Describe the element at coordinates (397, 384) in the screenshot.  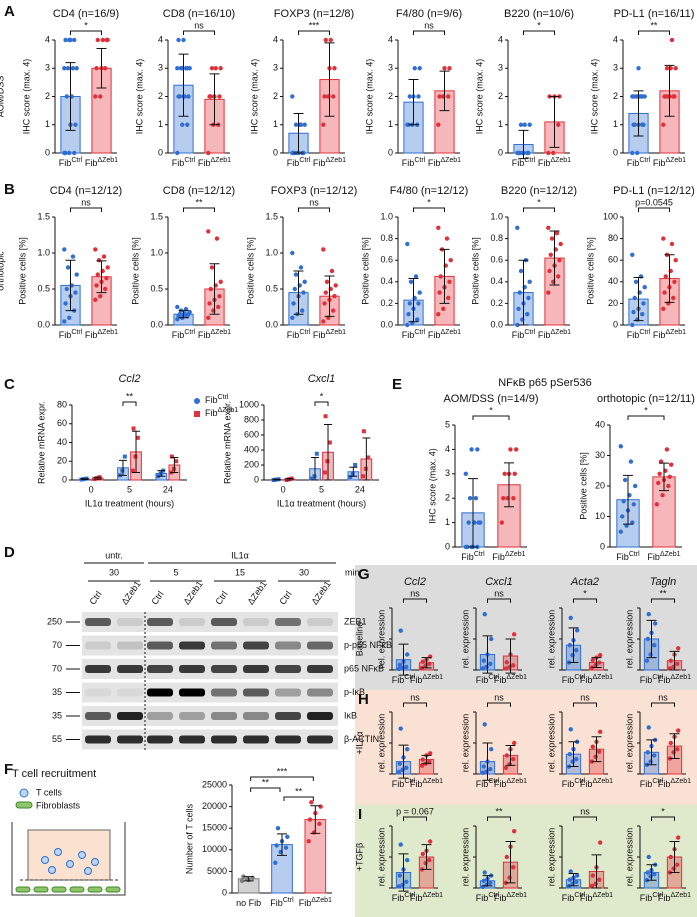
I see `panel-label: E` at that location.